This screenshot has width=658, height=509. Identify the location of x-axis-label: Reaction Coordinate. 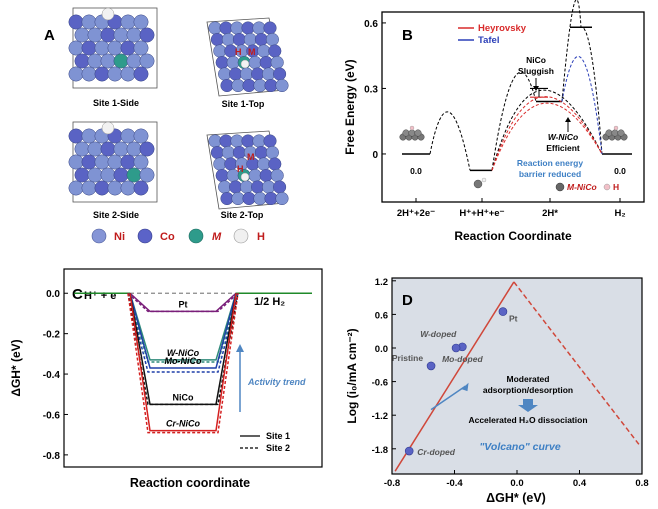
(513, 236).